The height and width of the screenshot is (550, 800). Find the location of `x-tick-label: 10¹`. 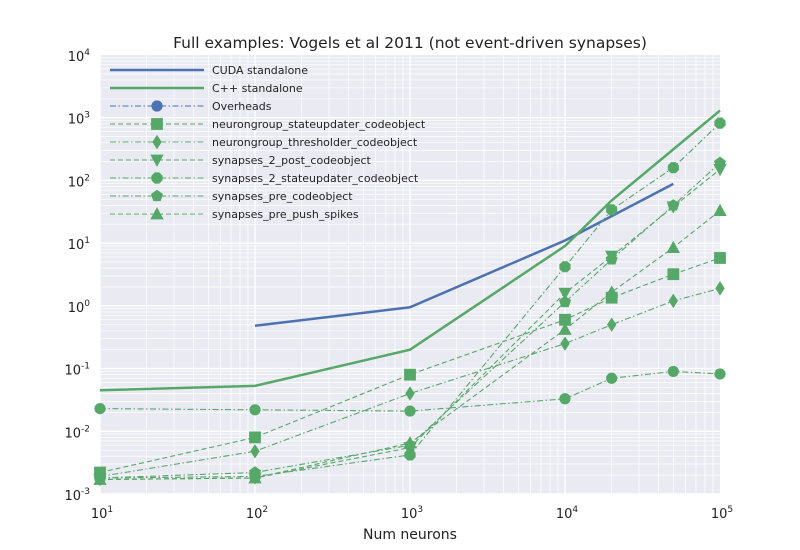

x-tick-label: 10¹ is located at coordinates (102, 513).